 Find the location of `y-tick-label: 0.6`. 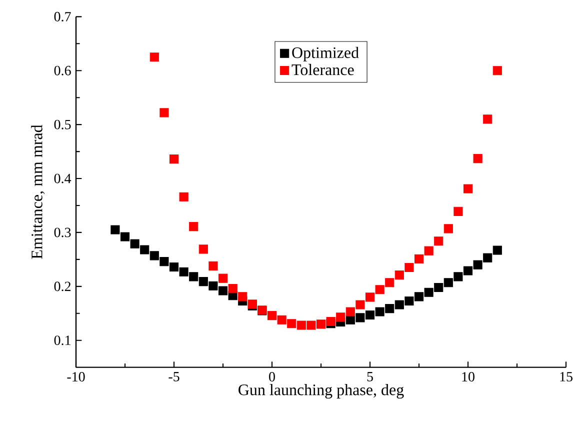

y-tick-label: 0.6 is located at coordinates (62, 71).